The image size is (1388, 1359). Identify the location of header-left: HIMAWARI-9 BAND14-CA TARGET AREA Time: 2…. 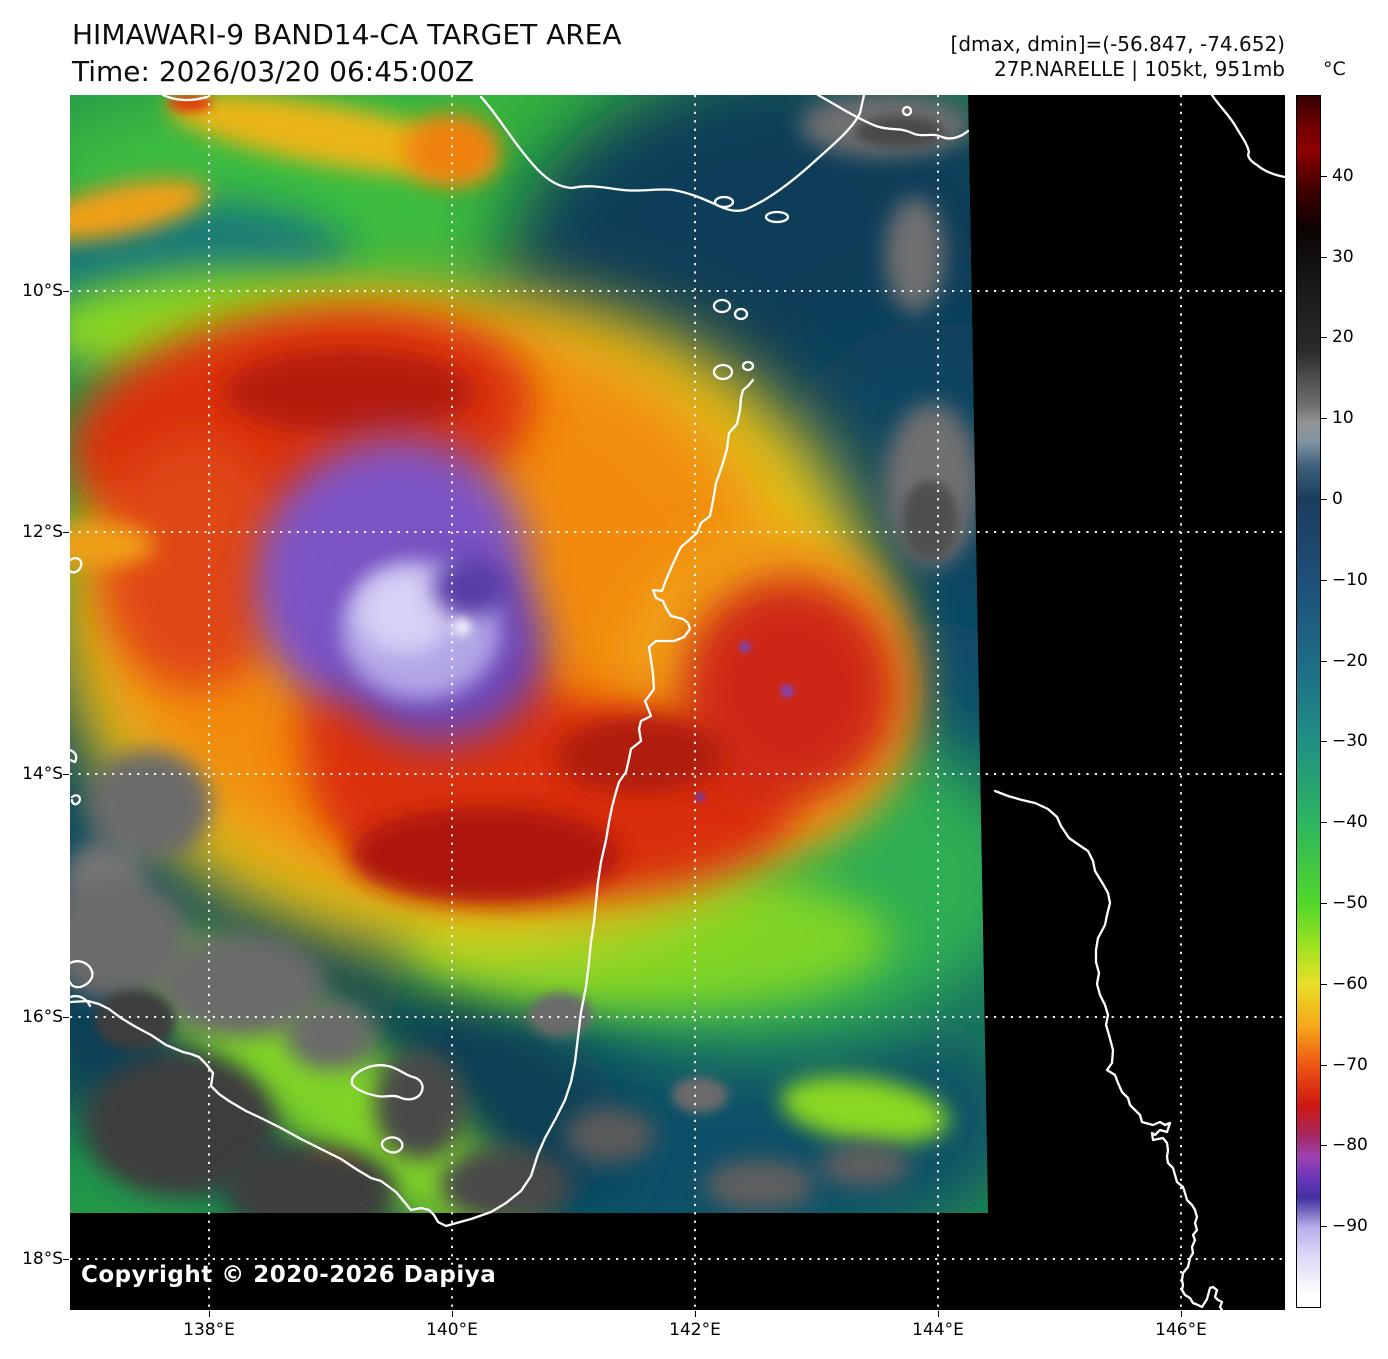
(347, 53).